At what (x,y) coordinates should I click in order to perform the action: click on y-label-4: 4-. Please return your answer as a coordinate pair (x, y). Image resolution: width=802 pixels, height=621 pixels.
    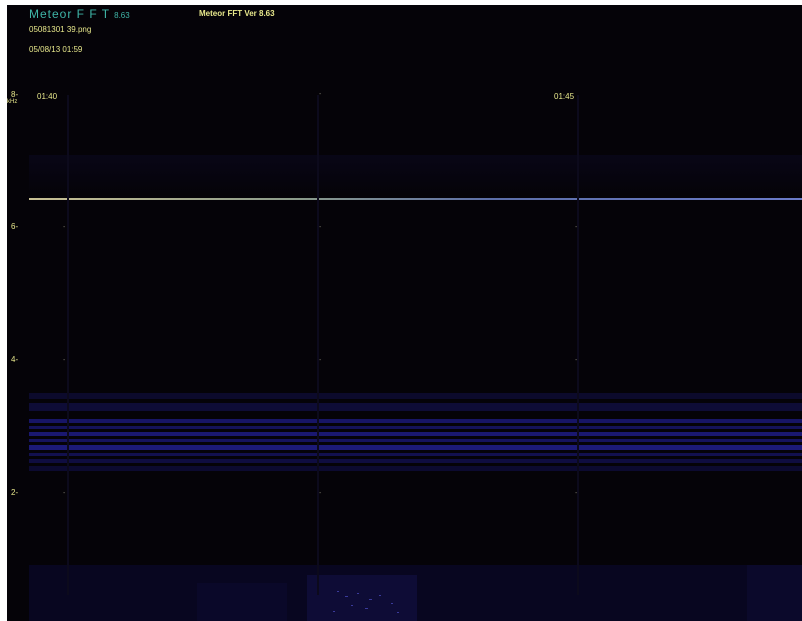
    Looking at the image, I should click on (15, 359).